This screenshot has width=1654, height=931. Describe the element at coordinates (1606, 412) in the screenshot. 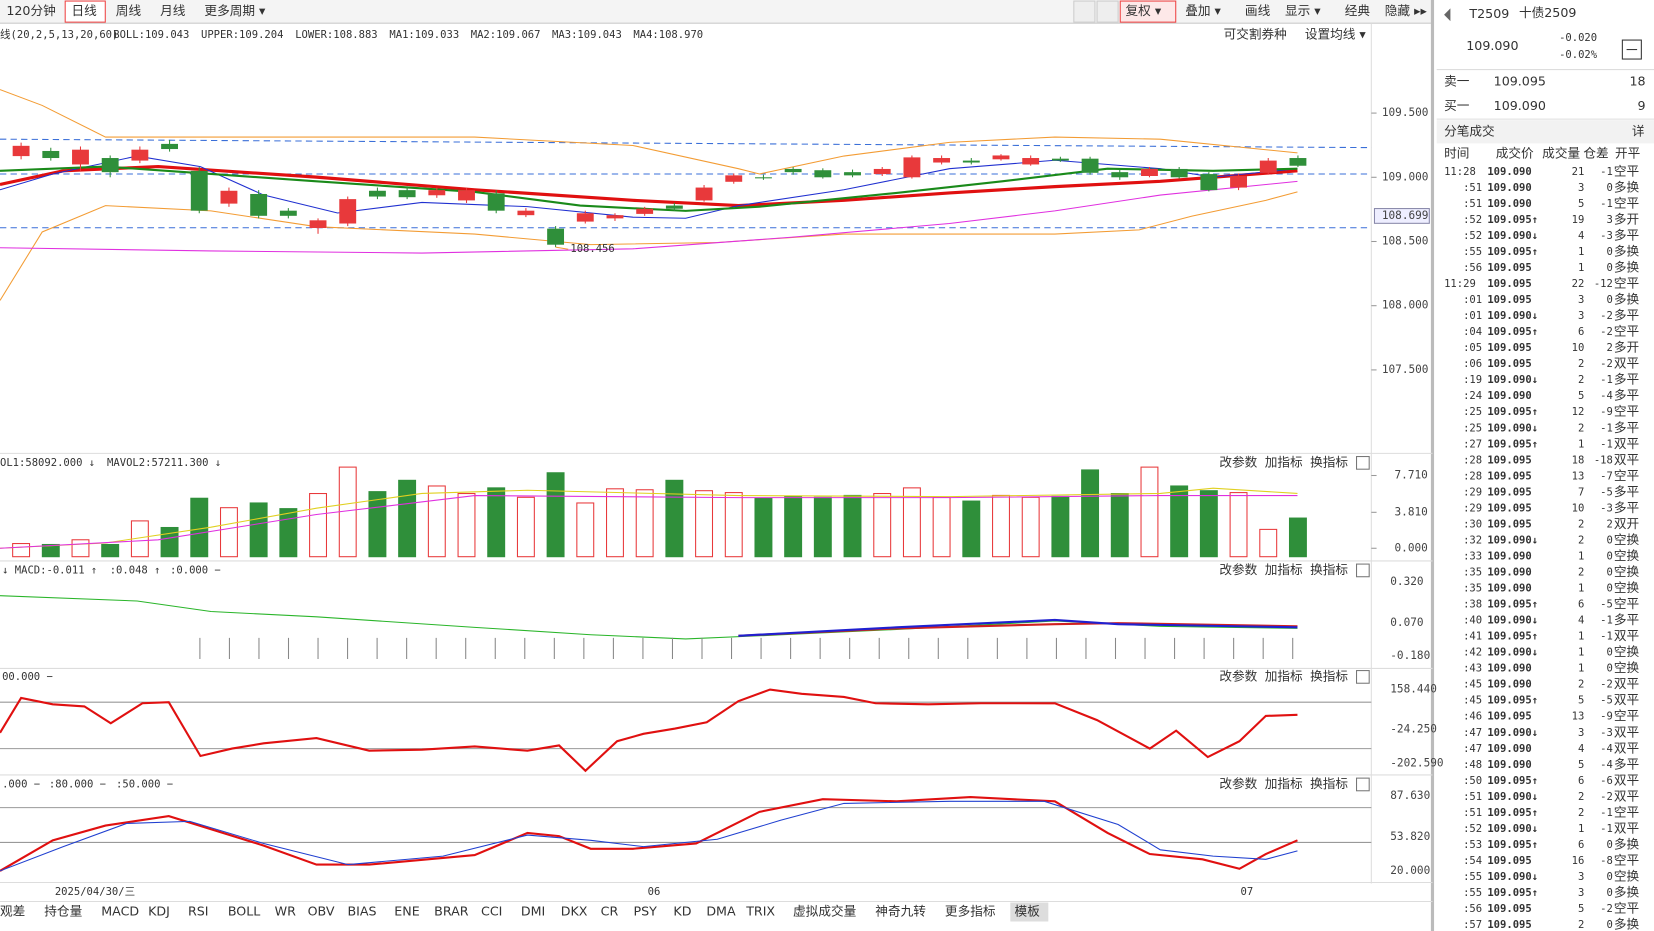

I see `trade-oi: -9` at that location.